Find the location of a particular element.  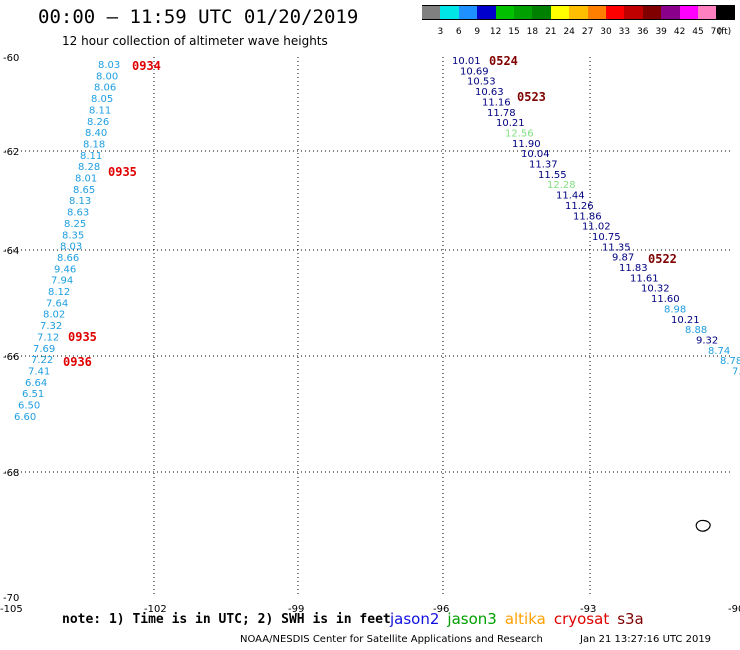

swh-value: 7.41 is located at coordinates (39, 371).